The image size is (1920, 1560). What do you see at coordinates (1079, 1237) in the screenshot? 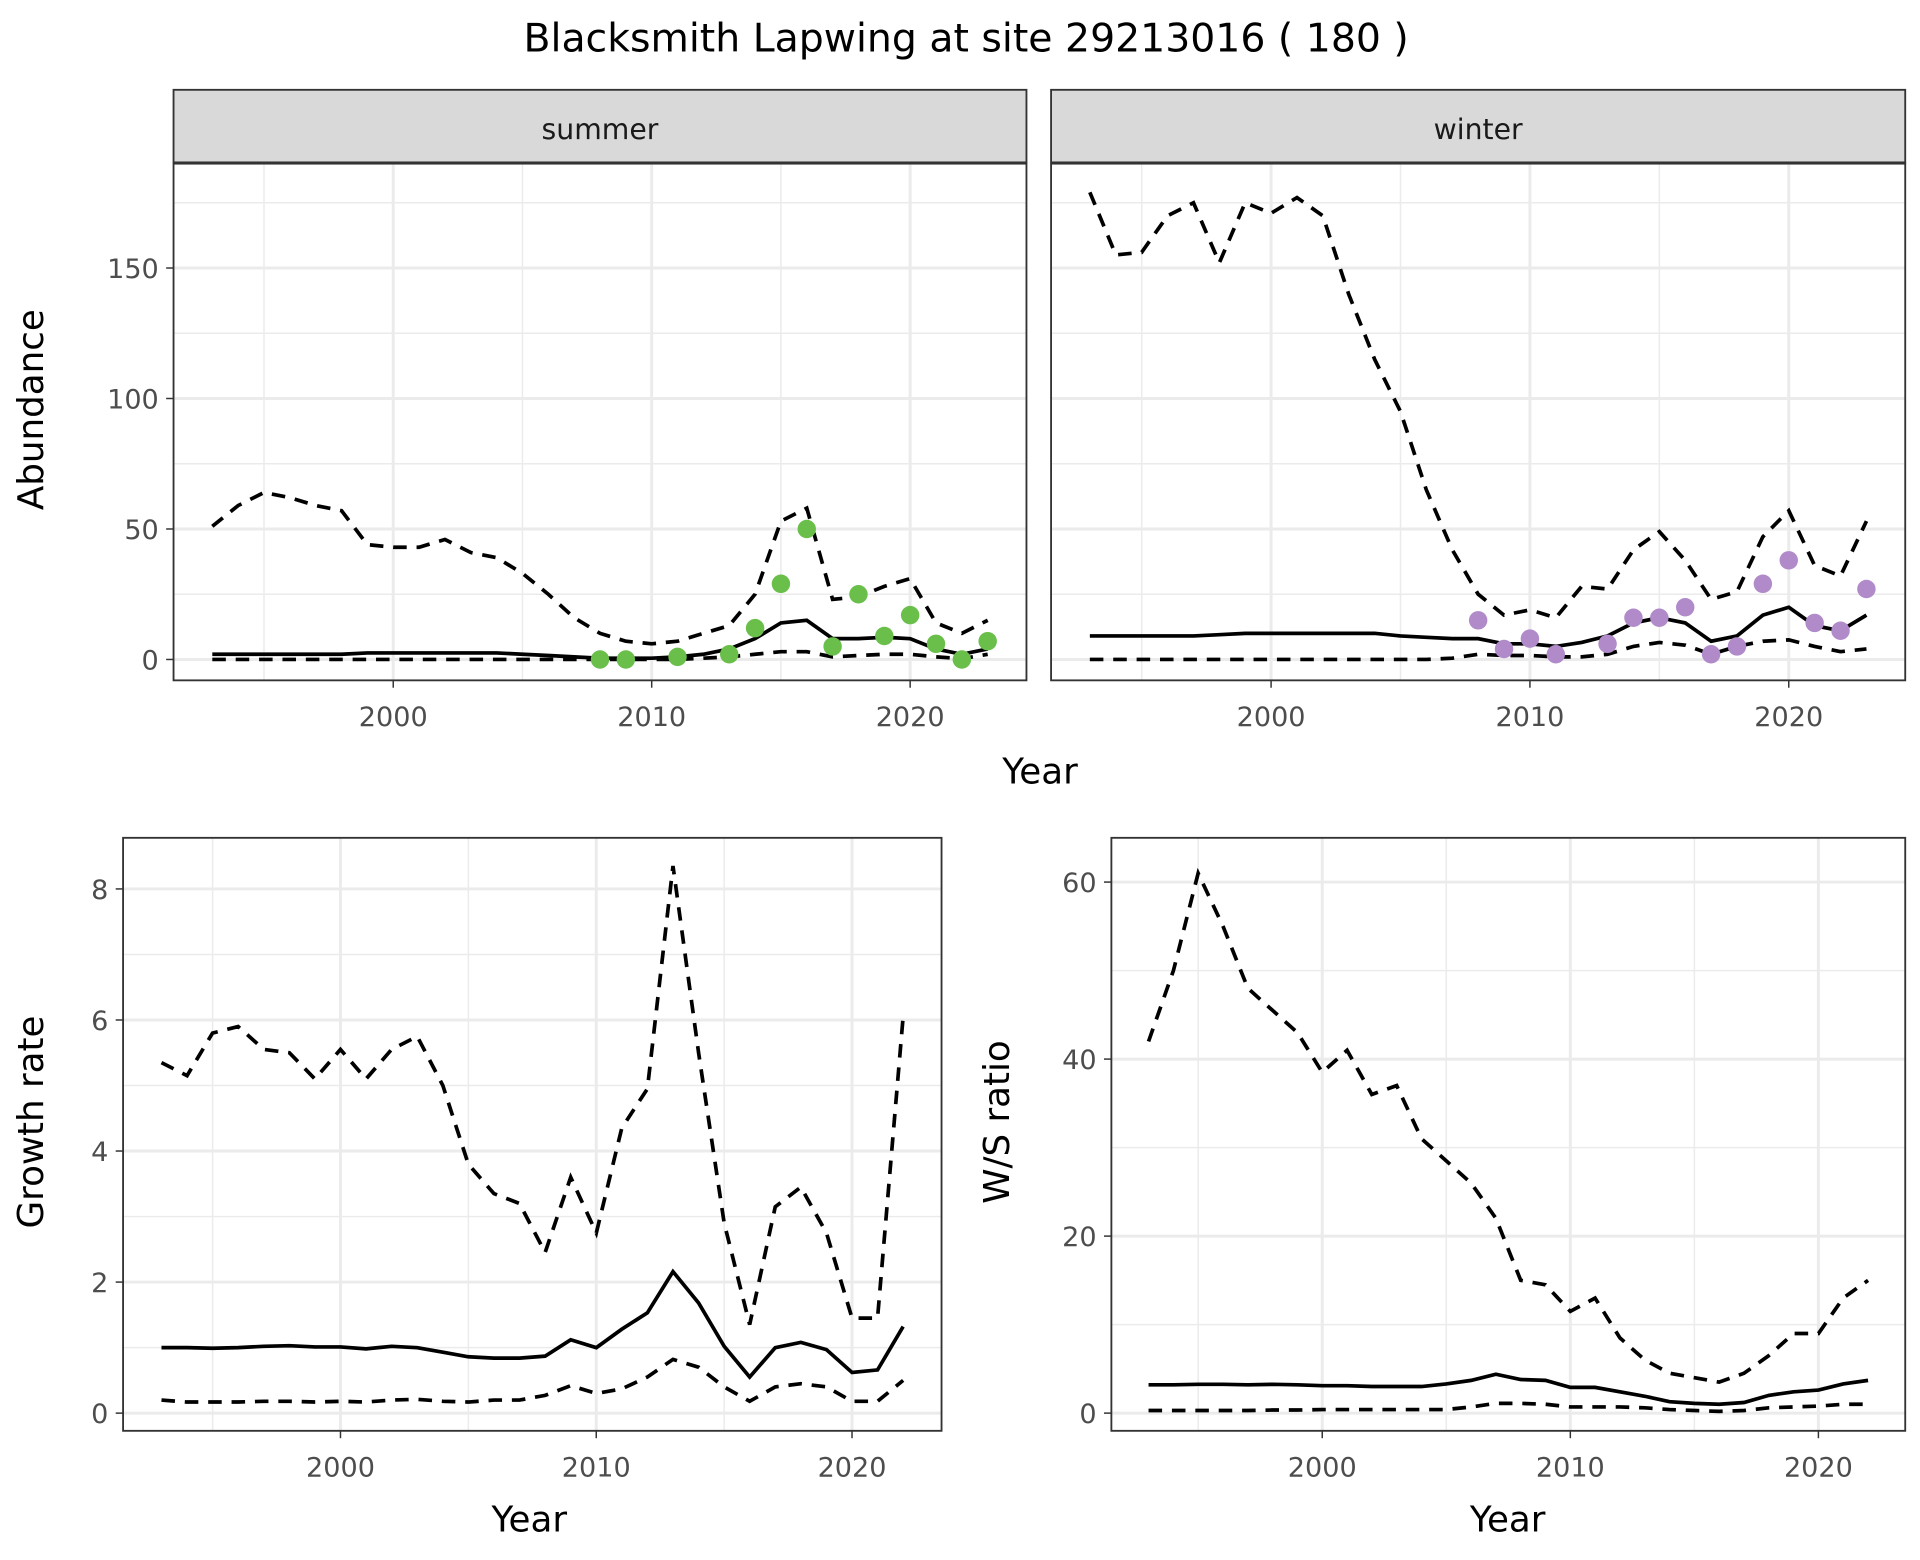
I see `y-tick-label: 20` at bounding box center [1079, 1237].